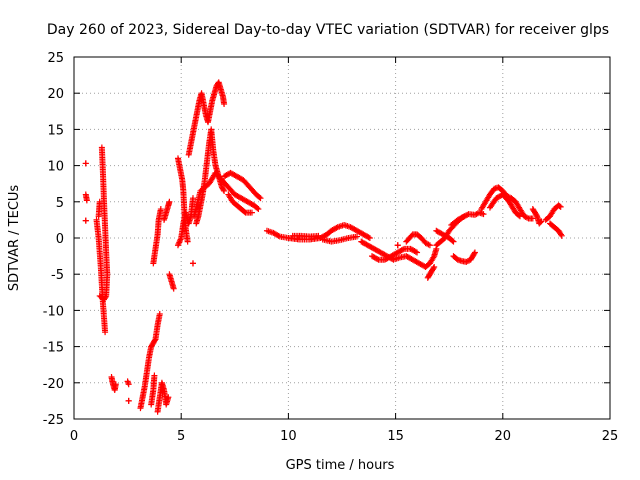  Describe the element at coordinates (181, 436) in the screenshot. I see `x-tick-label: 5` at that location.